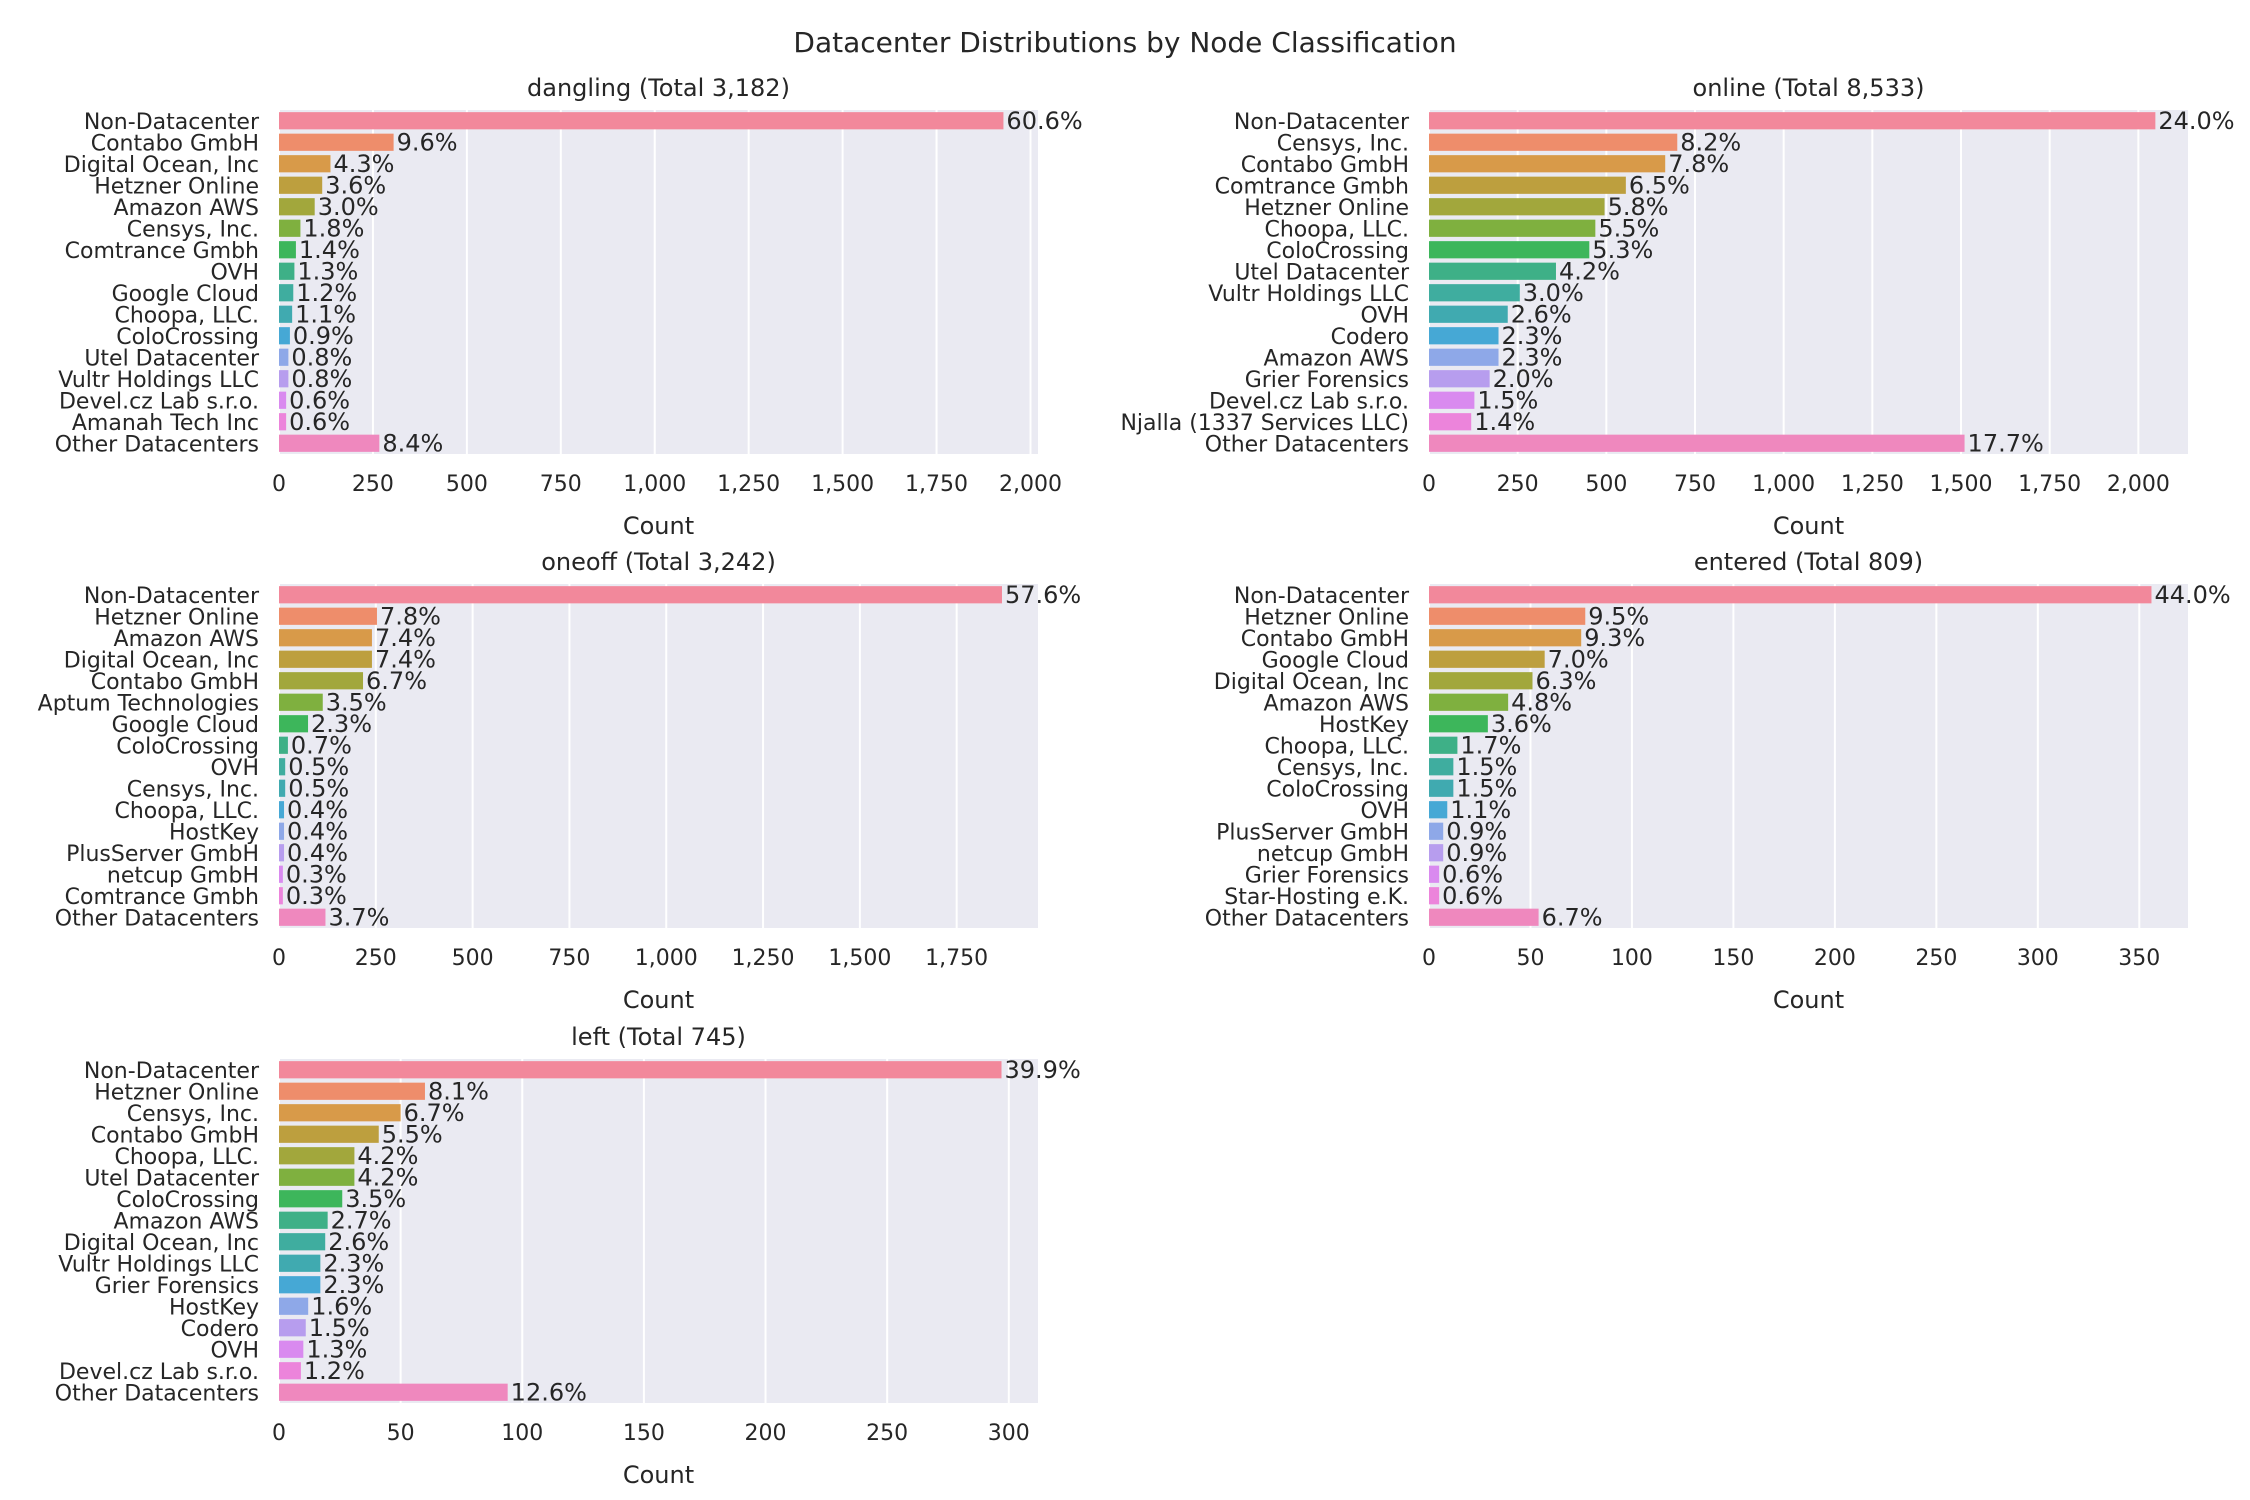 This screenshot has height=1500, width=2250. I want to click on category-label: Grier Forensics, so click(1327, 875).